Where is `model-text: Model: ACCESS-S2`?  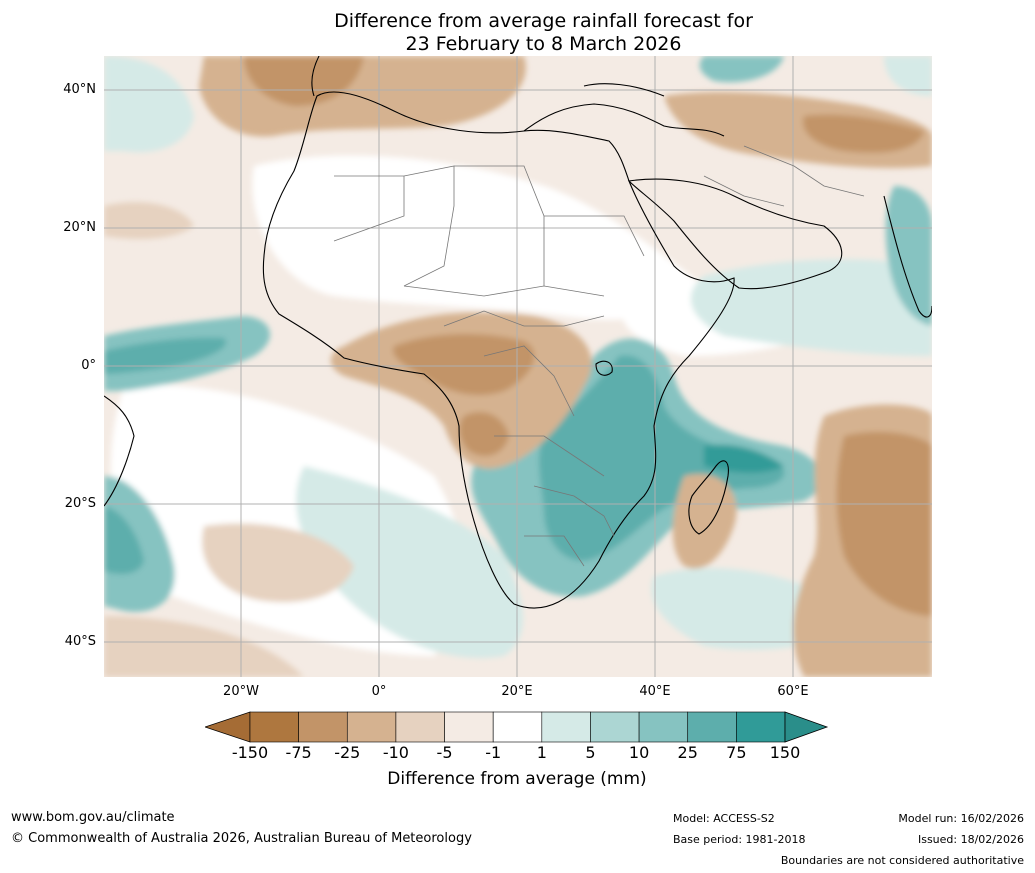
model-text: Model: ACCESS-S2 is located at coordinates (724, 818).